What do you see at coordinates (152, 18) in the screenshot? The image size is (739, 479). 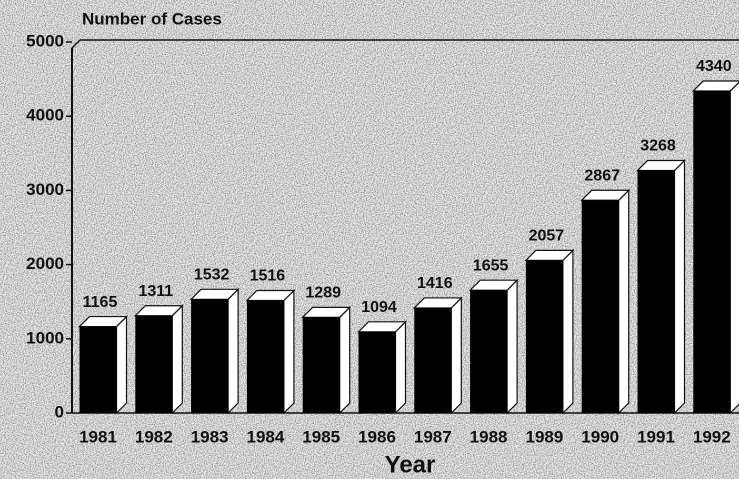 I see `y-axis-label: Number of Cases` at bounding box center [152, 18].